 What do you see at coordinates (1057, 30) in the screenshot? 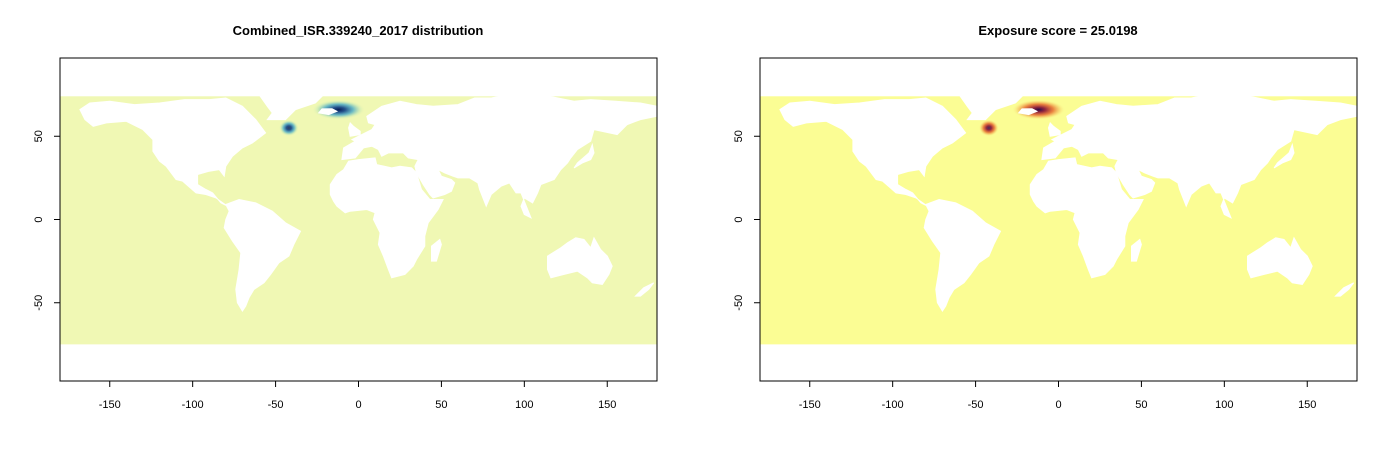
I see `chart-title: Exposure score = 25.0198` at bounding box center [1057, 30].